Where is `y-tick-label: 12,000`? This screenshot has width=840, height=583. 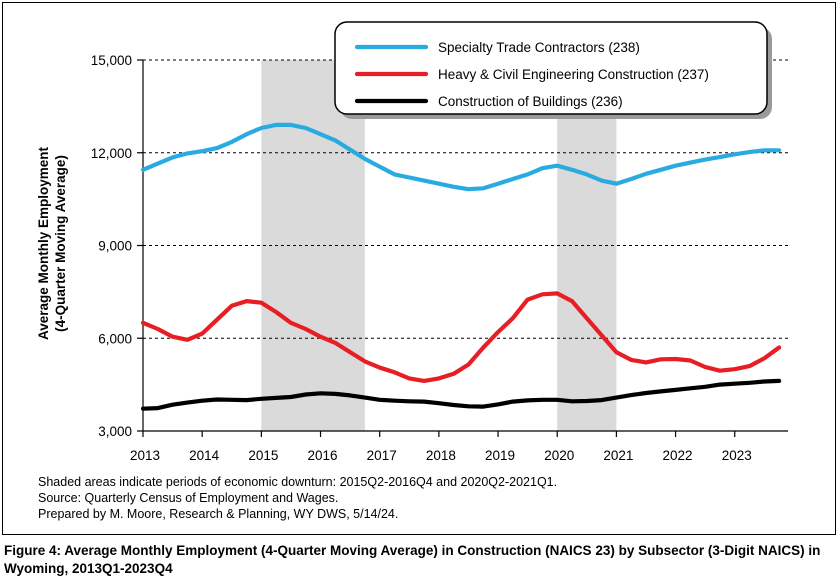
y-tick-label: 12,000 is located at coordinates (111, 153).